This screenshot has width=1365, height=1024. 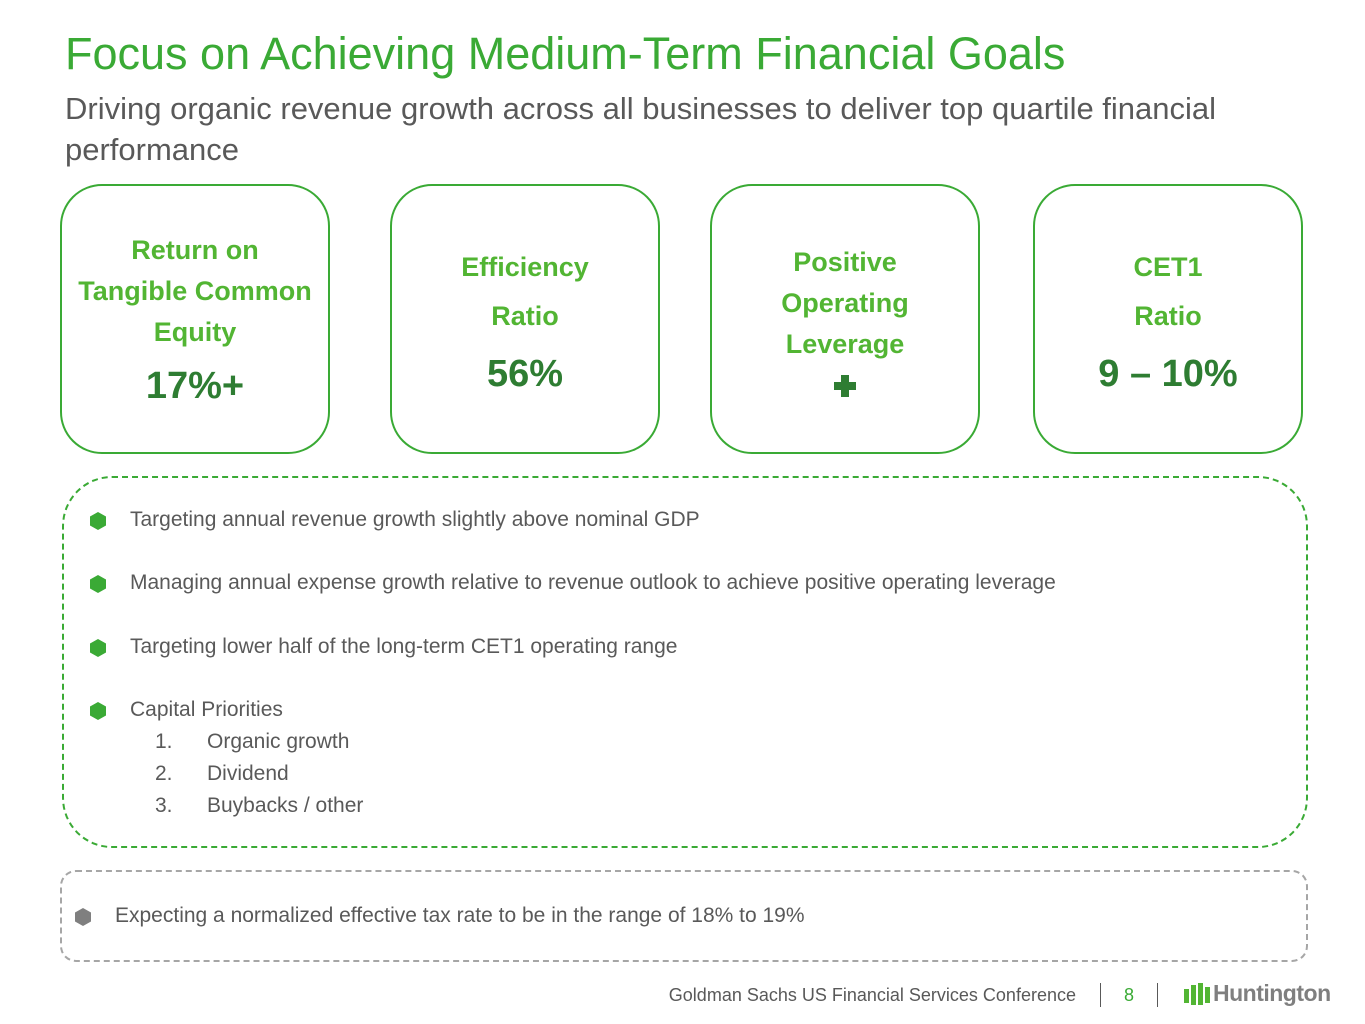 I want to click on goal-label: Positive Operating Leverage, so click(x=845, y=302).